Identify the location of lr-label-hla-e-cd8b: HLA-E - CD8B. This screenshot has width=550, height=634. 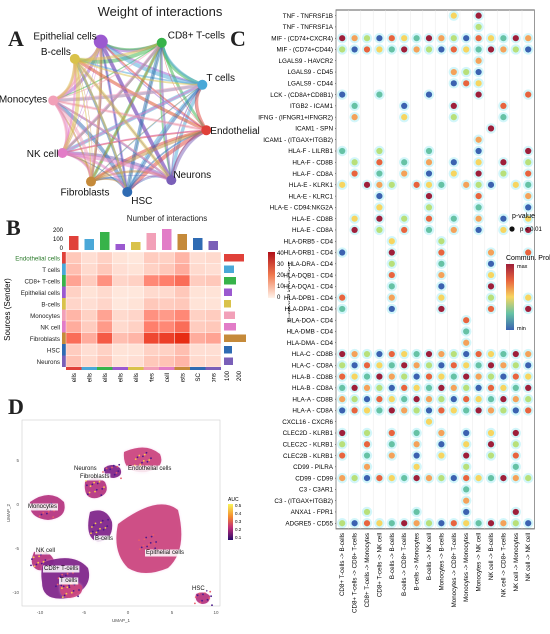
(312, 219).